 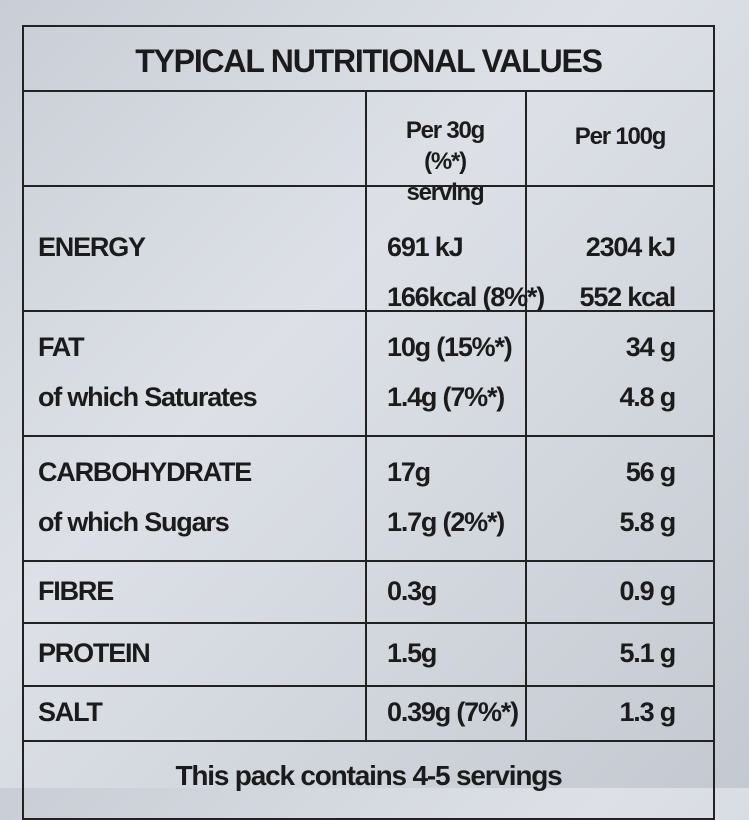 What do you see at coordinates (450, 347) in the screenshot?
I see `serving-value: 10g (15%*)` at bounding box center [450, 347].